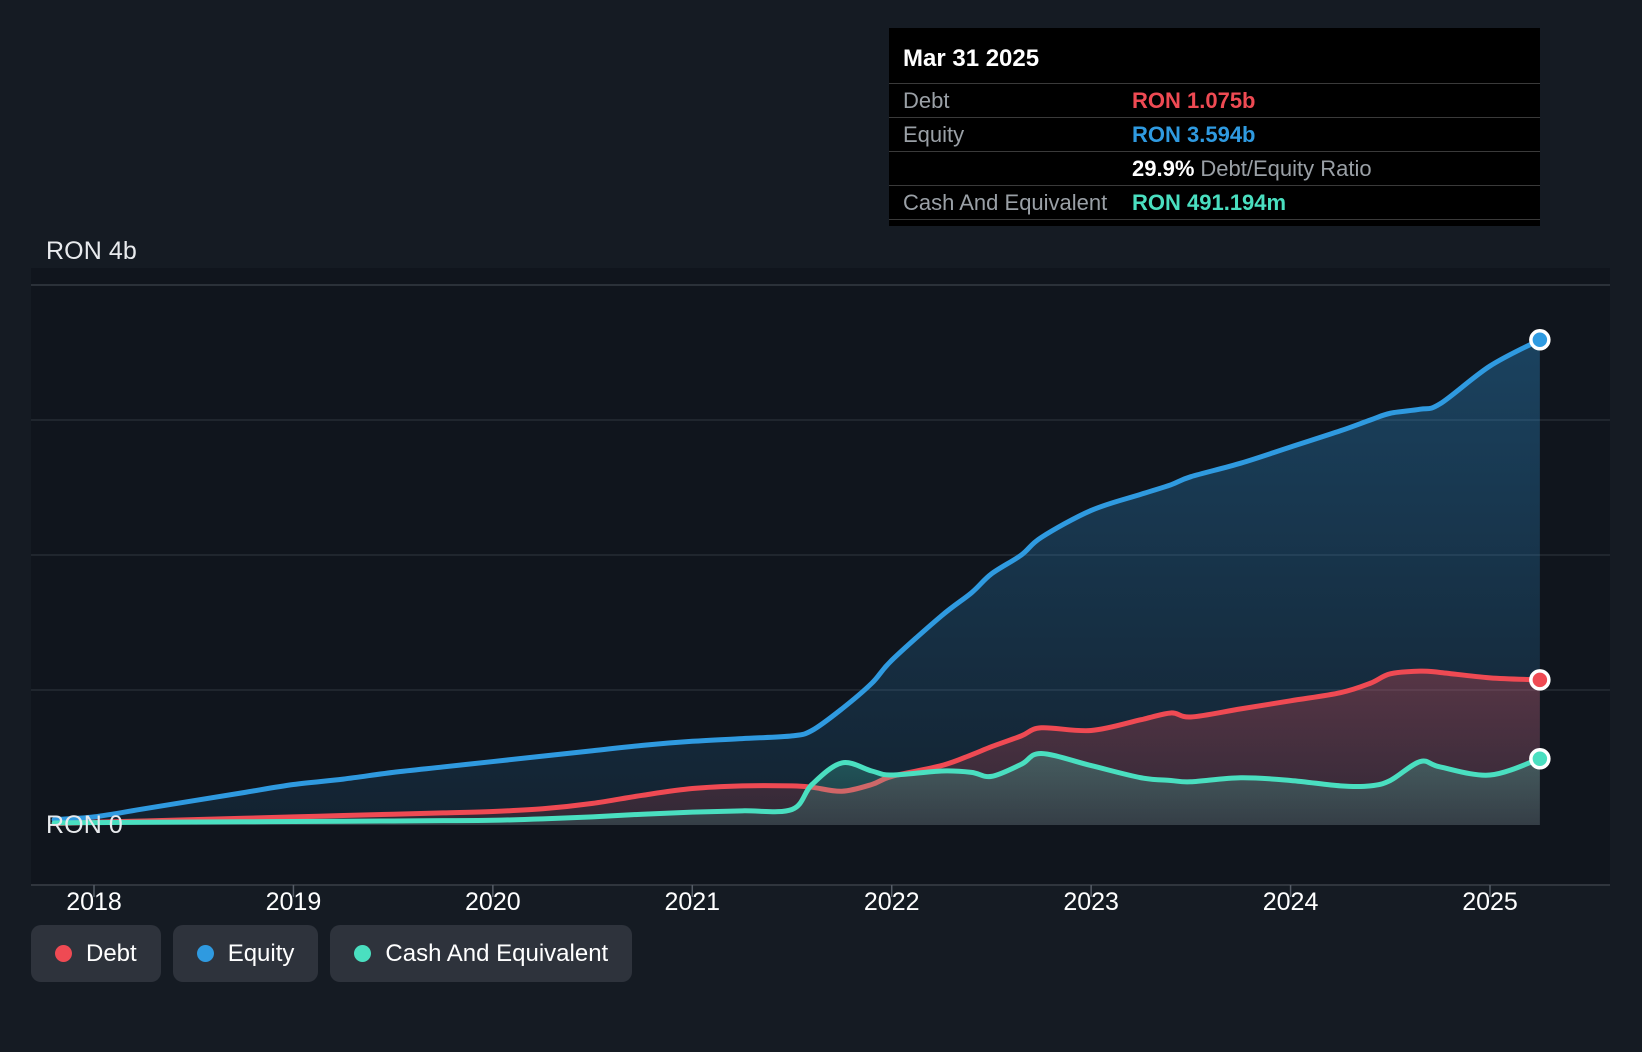  I want to click on x-axis-label-2022: 2022, so click(891, 902).